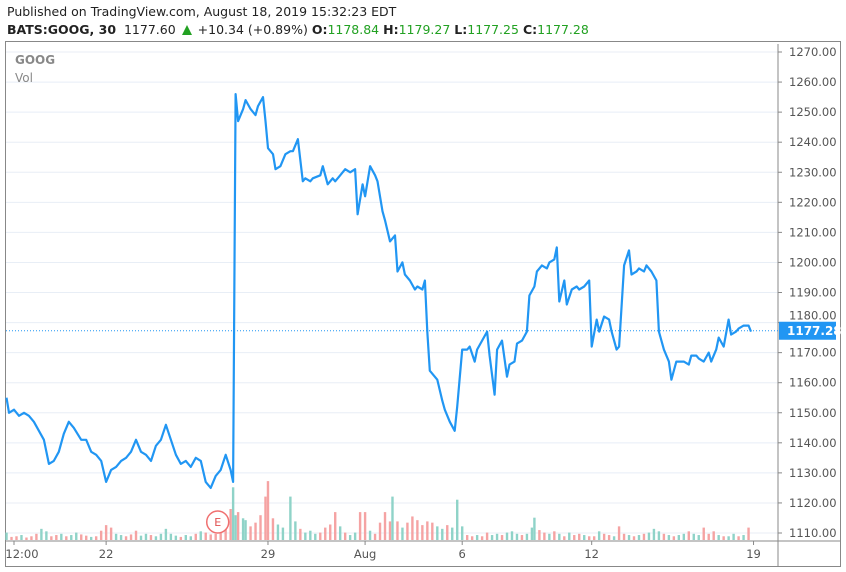  I want to click on y-tick-label: 1180.00, so click(813, 316).